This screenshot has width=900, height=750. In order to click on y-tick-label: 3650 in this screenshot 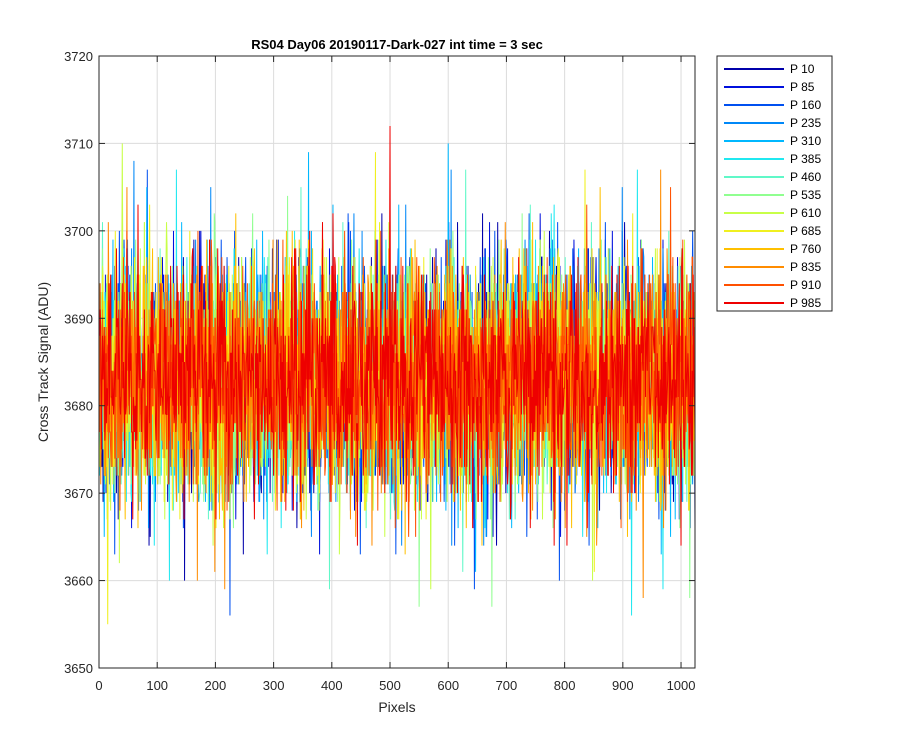, I will do `click(78, 668)`.